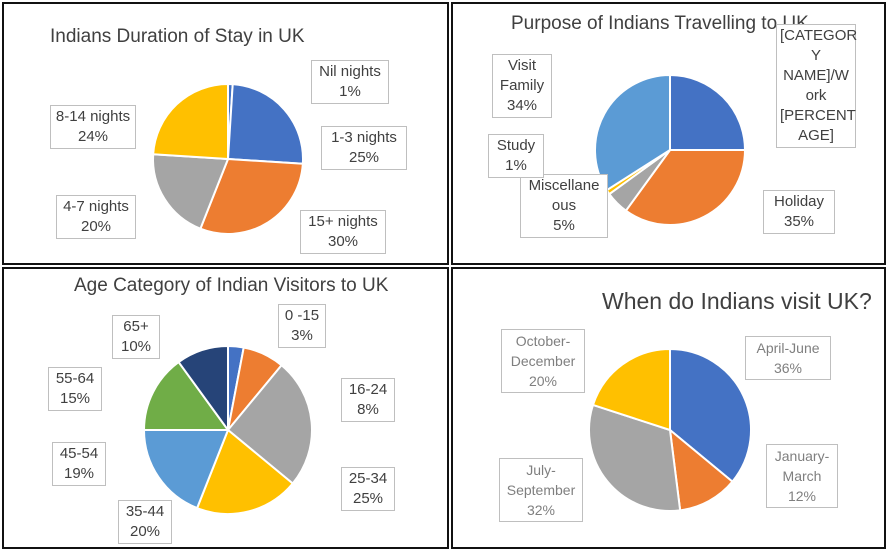 The image size is (888, 551). What do you see at coordinates (543, 361) in the screenshot?
I see `data-label-october-december: October- December 20%` at bounding box center [543, 361].